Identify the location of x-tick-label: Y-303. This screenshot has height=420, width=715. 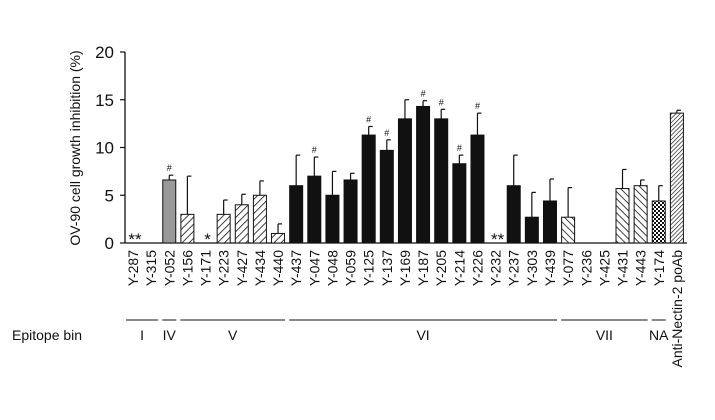
(532, 268).